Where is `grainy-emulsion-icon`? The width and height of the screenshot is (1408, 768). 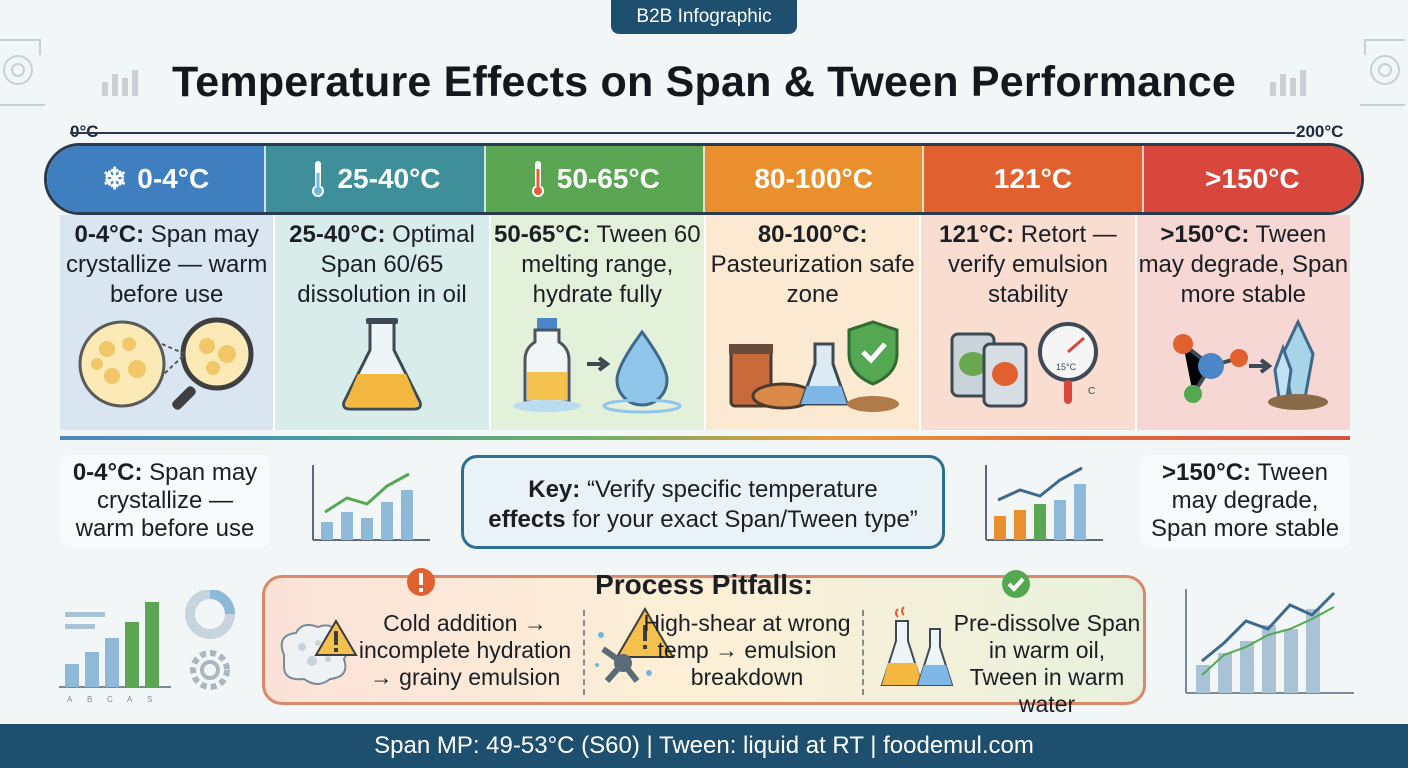 grainy-emulsion-icon is located at coordinates (319, 652).